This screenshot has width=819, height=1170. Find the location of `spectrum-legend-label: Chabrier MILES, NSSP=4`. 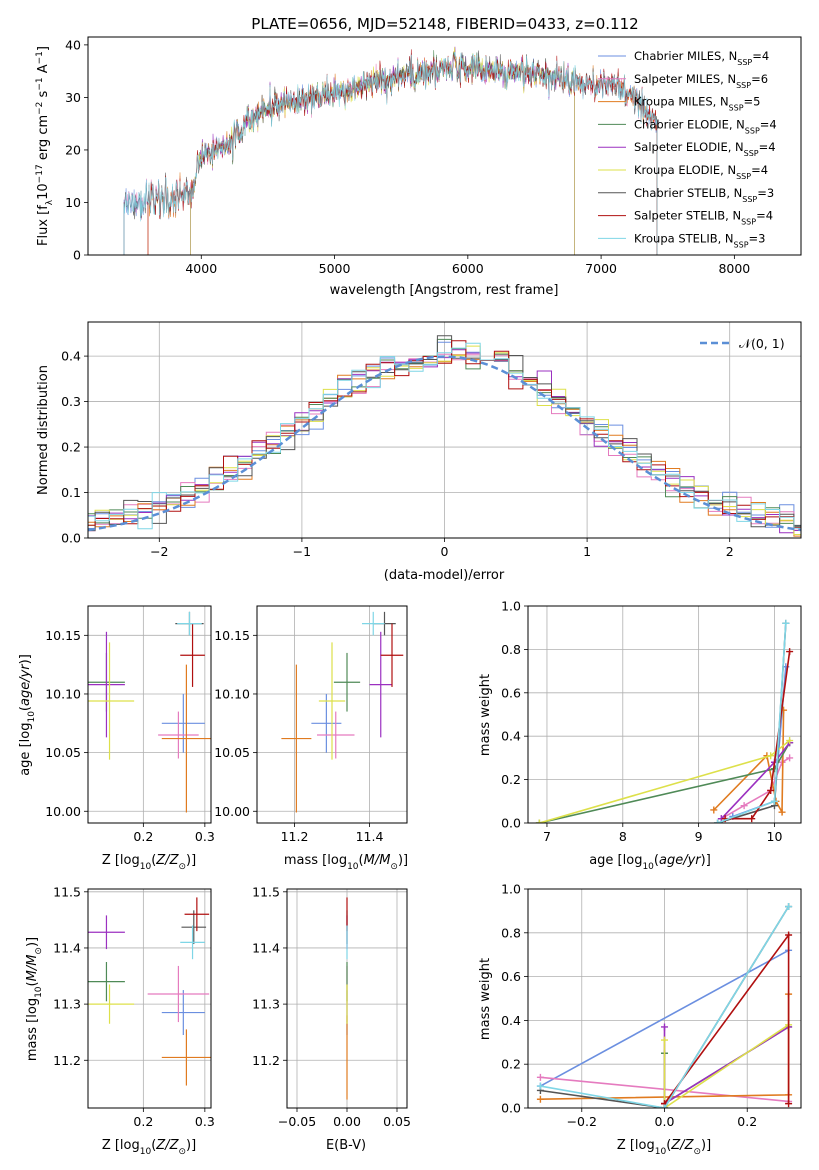

spectrum-legend-label: Chabrier MILES, NSSP=4 is located at coordinates (701, 58).